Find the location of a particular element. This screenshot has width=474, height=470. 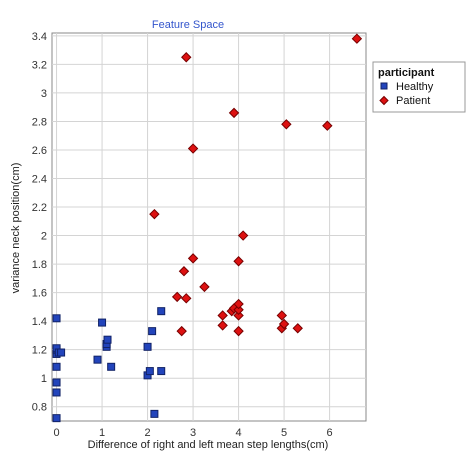

y-tick-label-10: 2.8 is located at coordinates (39, 122).